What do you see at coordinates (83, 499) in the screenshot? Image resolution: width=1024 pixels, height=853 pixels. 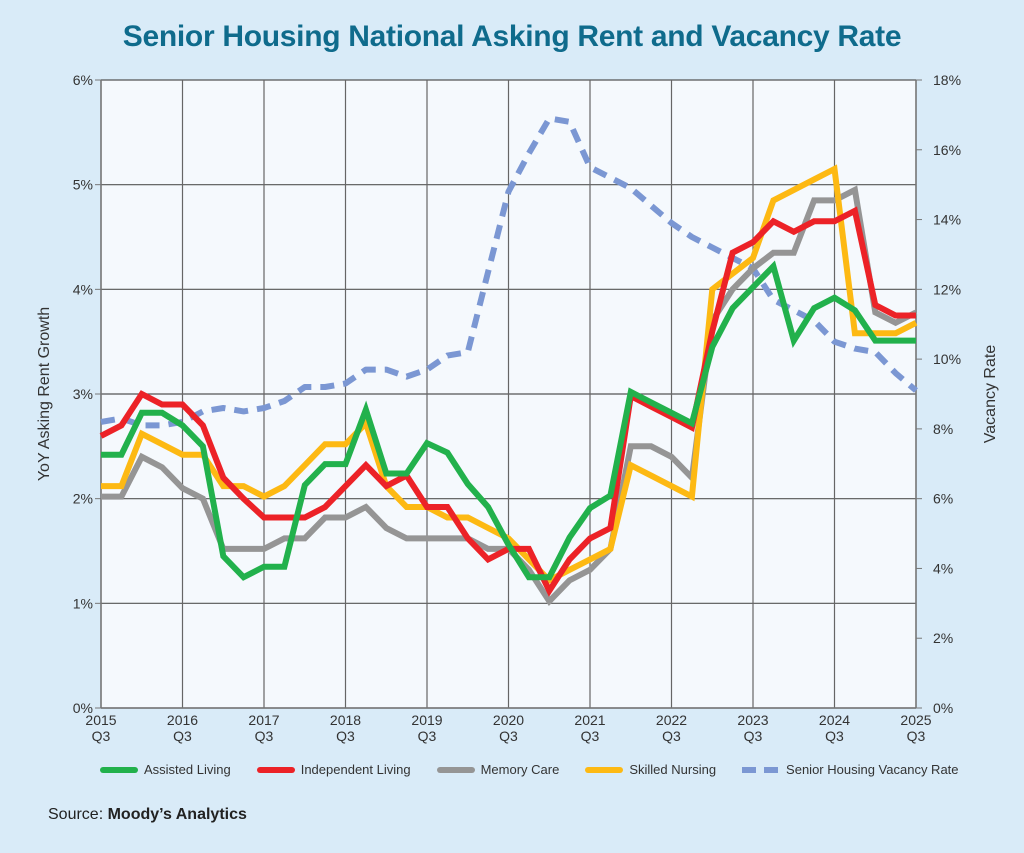 I see `y-tick-label: 2%` at bounding box center [83, 499].